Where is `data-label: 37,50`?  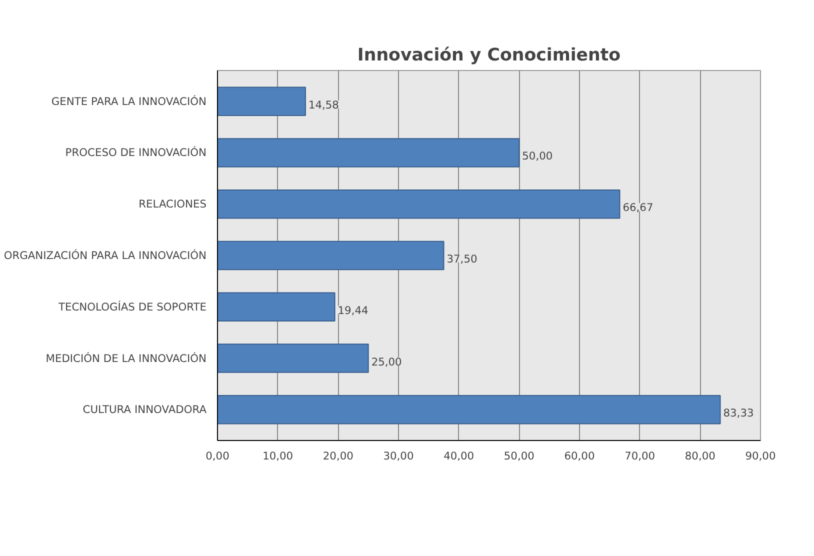
data-label: 37,50 is located at coordinates (462, 259).